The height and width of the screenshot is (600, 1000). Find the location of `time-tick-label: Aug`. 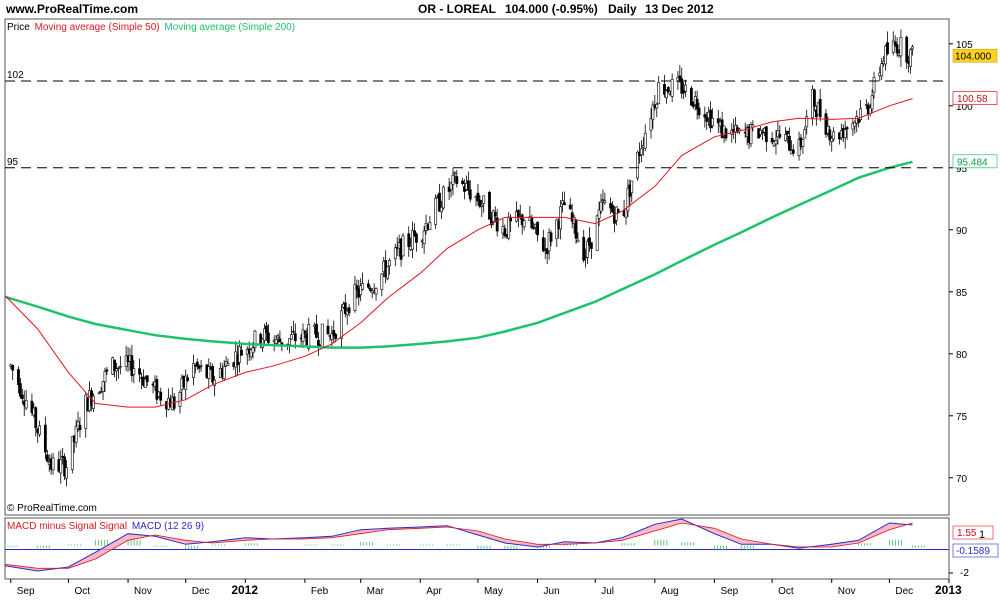

time-tick-label: Aug is located at coordinates (670, 591).